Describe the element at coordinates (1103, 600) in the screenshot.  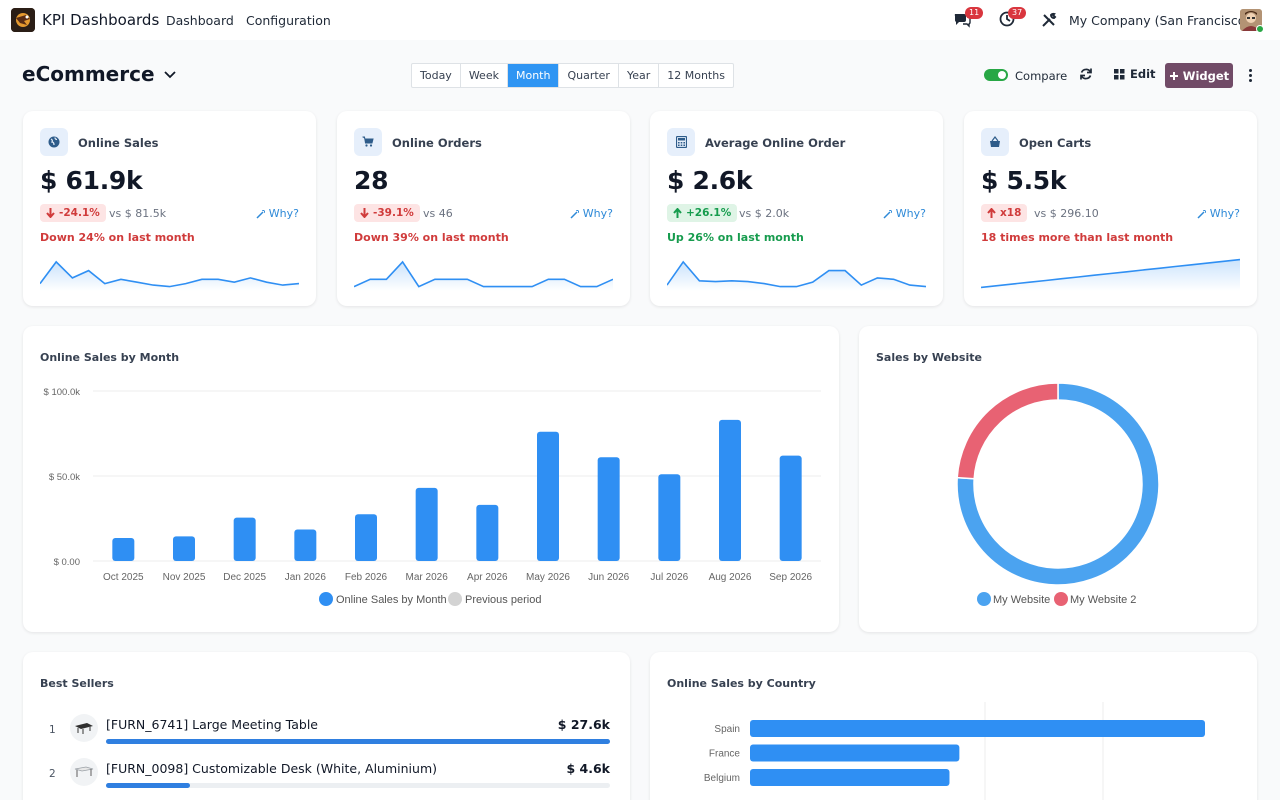
I see `legend-label: My Website 2` at that location.